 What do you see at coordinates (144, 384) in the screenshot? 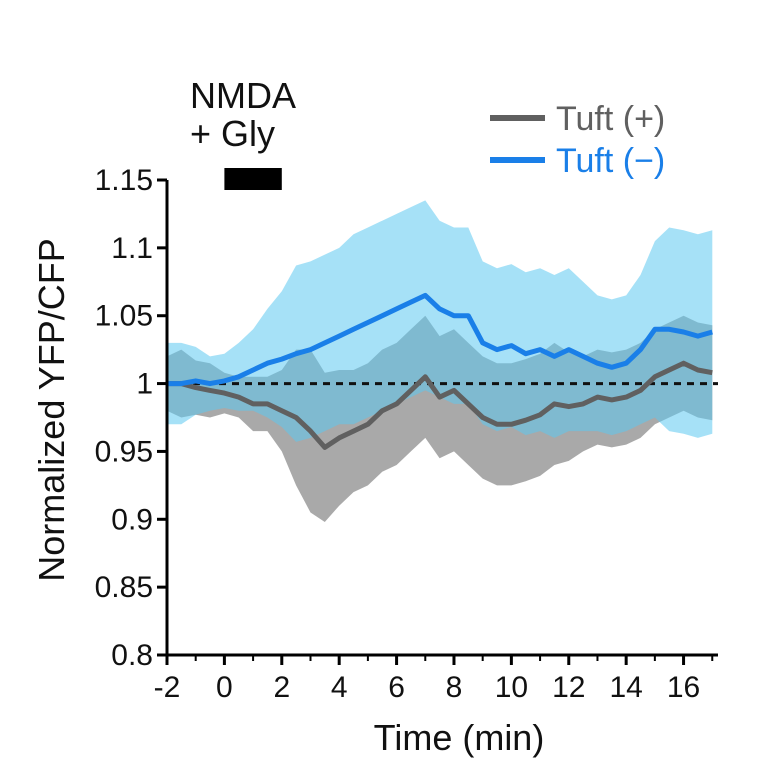
I see `y-tick-label: 1` at bounding box center [144, 384].